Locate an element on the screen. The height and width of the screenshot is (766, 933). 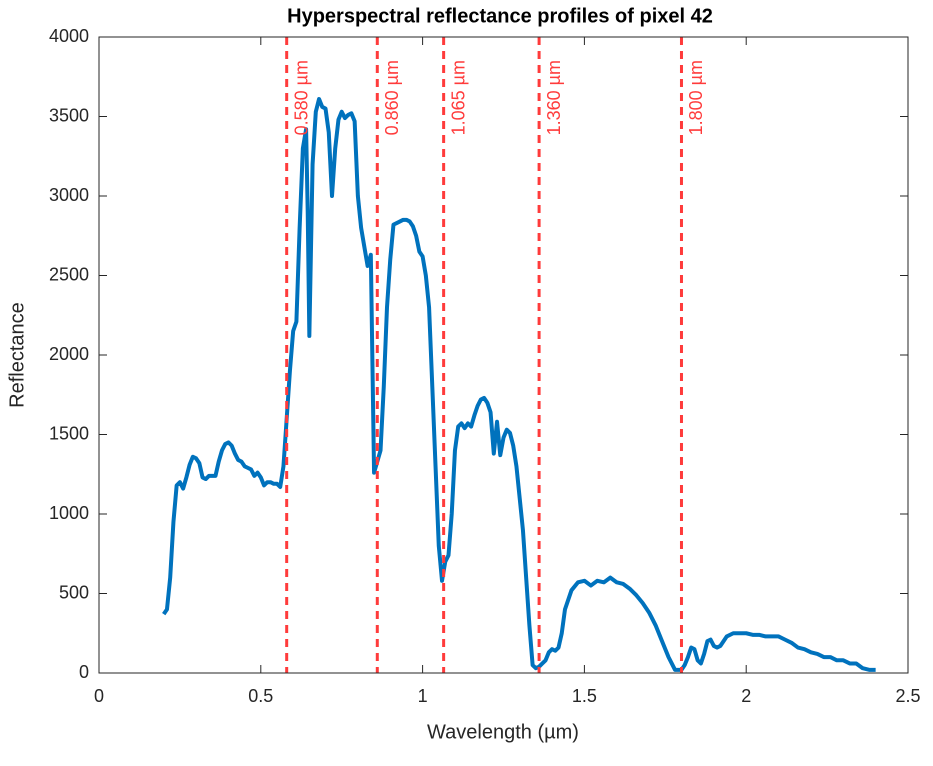
reference-label: 0.580 µm is located at coordinates (301, 97).